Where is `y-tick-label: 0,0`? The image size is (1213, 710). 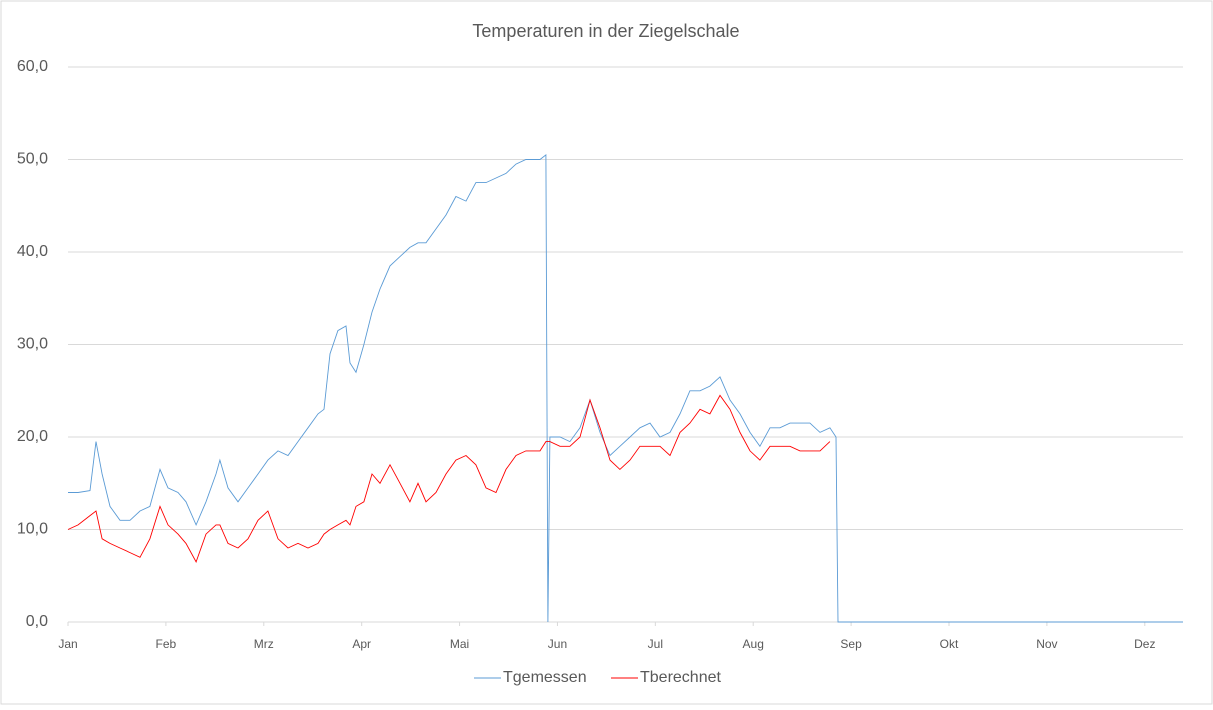 y-tick-label: 0,0 is located at coordinates (37, 621).